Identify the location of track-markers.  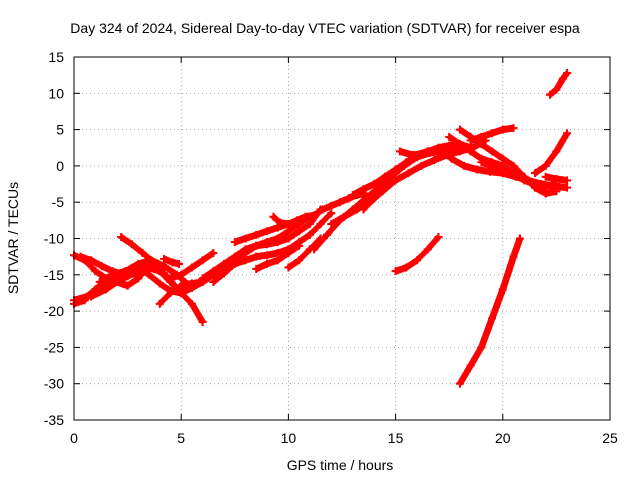
(551, 153).